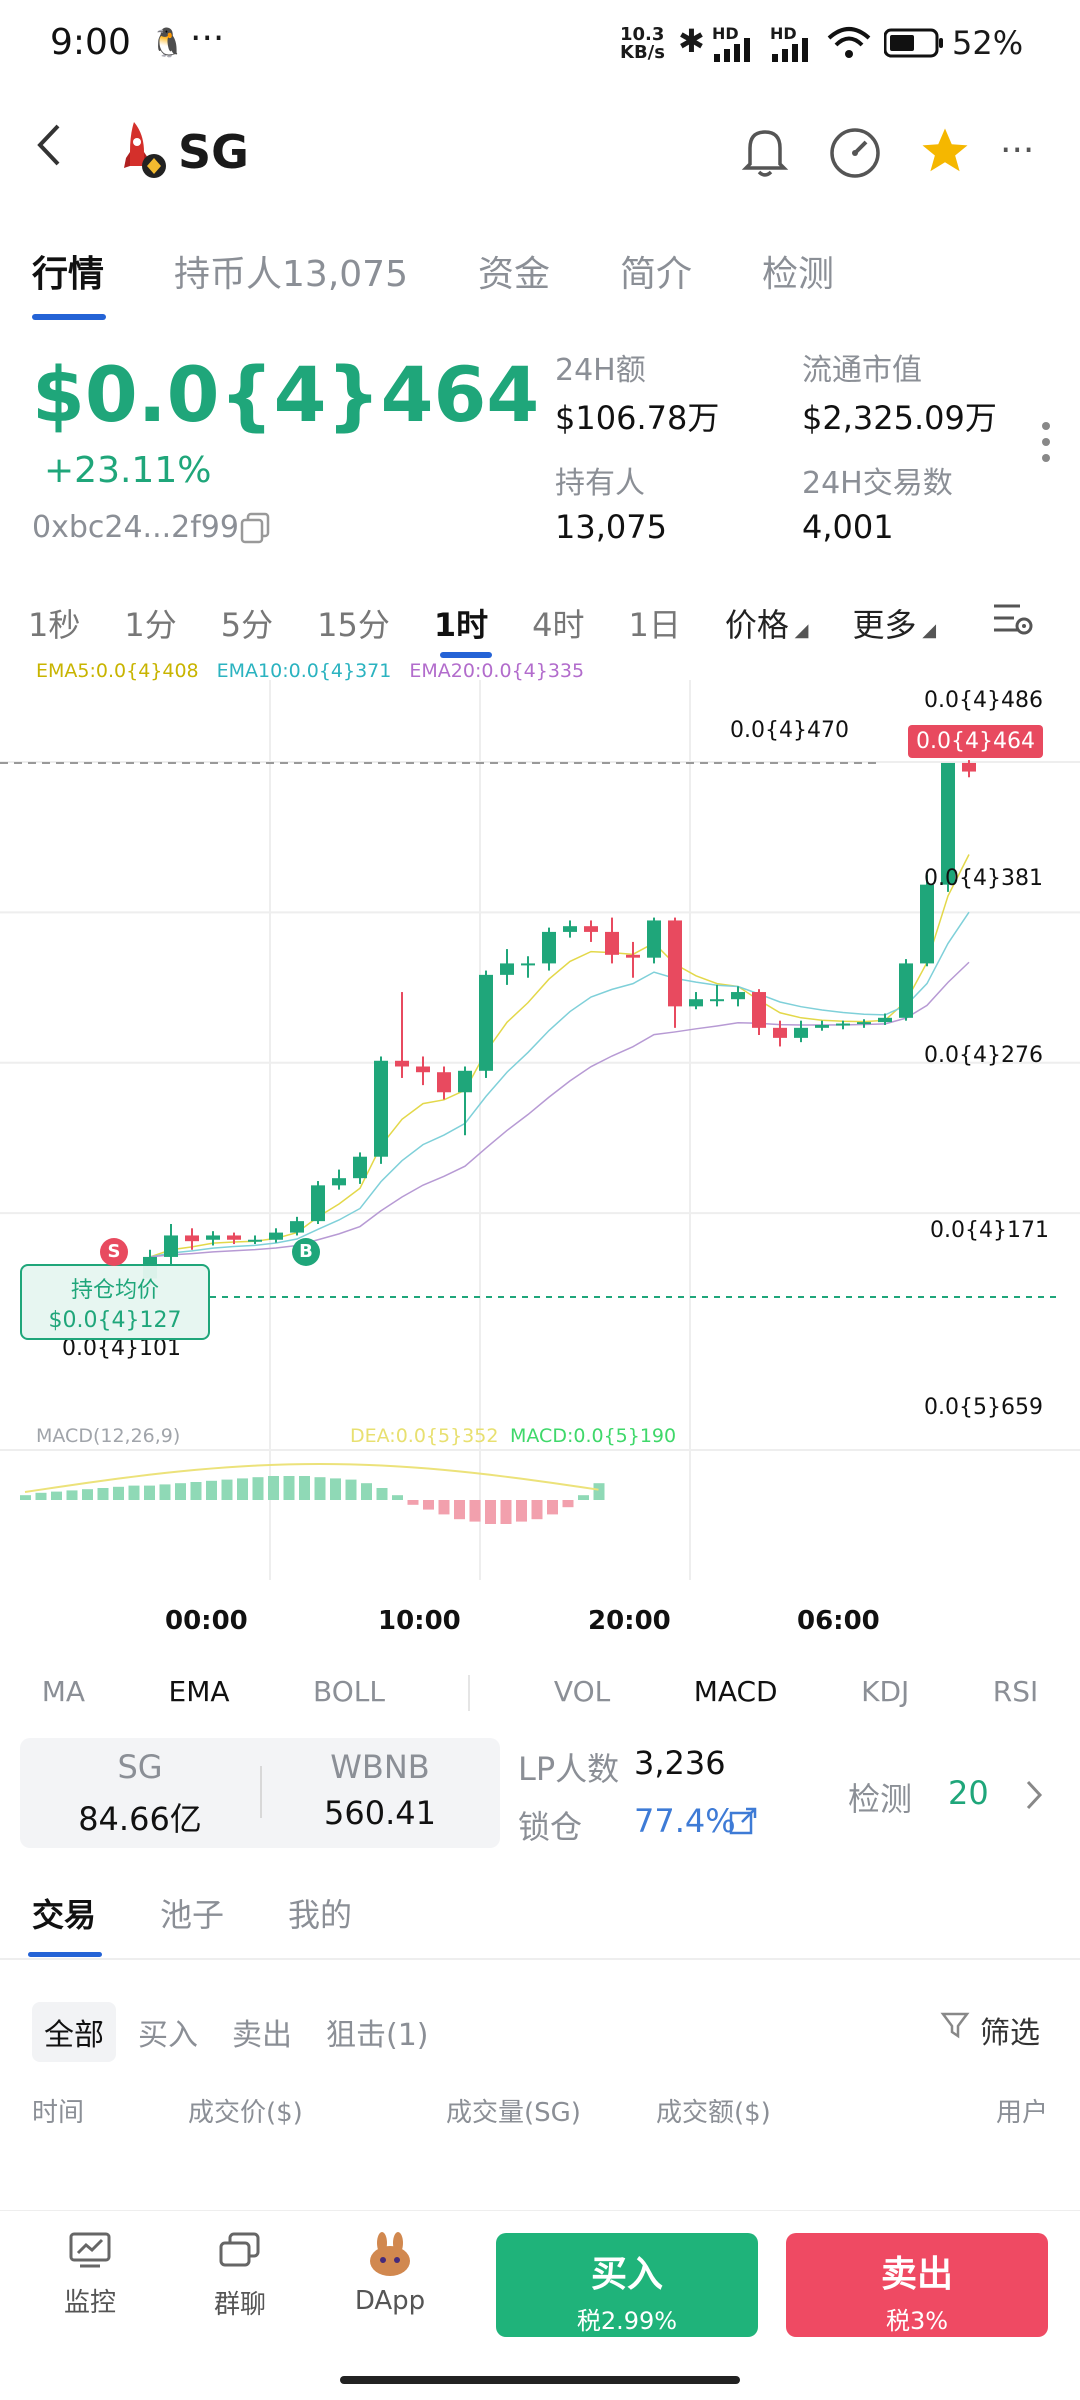 The height and width of the screenshot is (2400, 1080). Describe the element at coordinates (199, 1691) in the screenshot. I see `ind-ema: EMA` at that location.